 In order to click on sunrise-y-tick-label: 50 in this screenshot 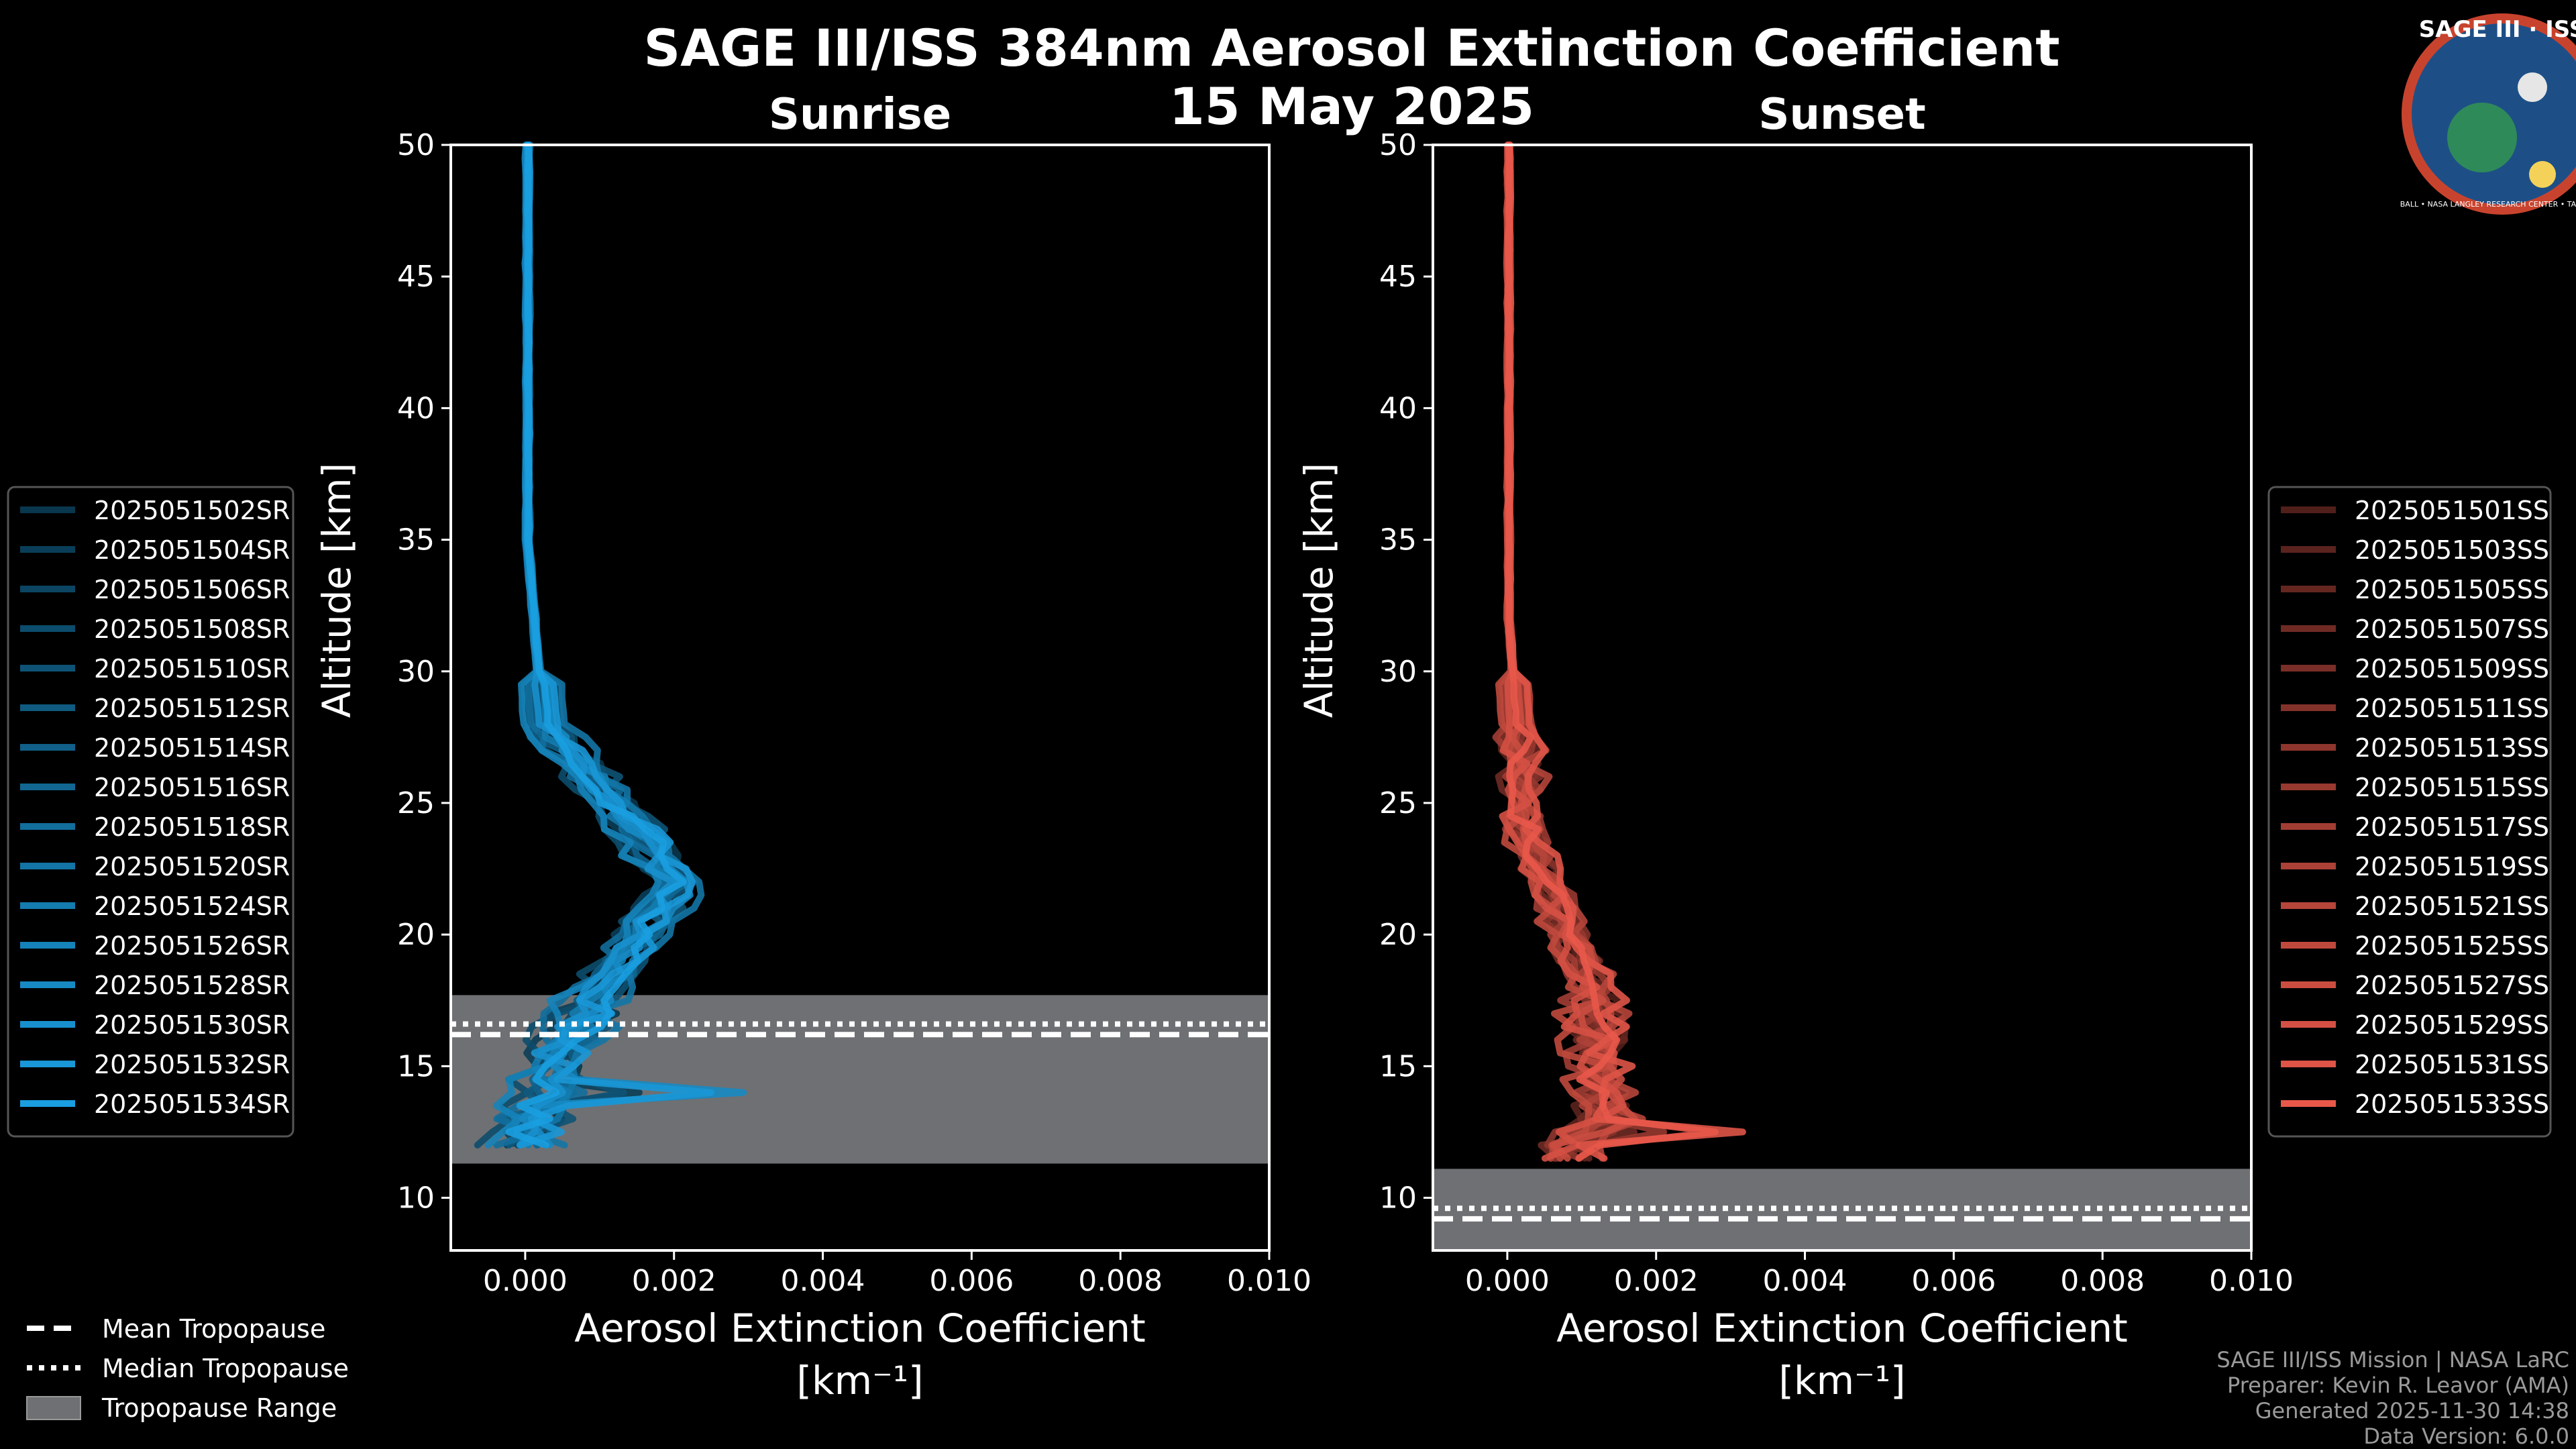, I will do `click(416, 145)`.